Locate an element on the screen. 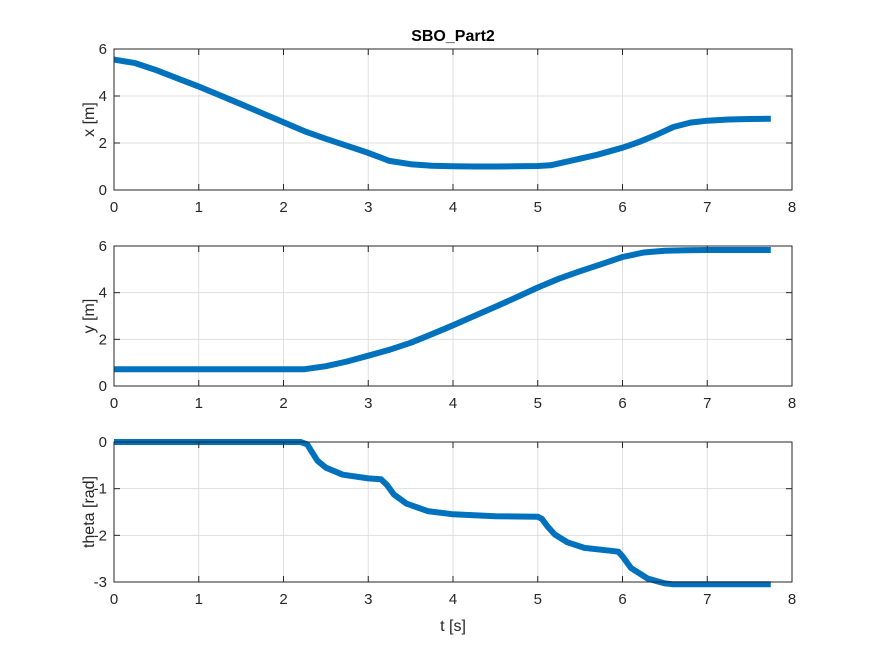  chart-title: SBO_Part2 is located at coordinates (453, 36).